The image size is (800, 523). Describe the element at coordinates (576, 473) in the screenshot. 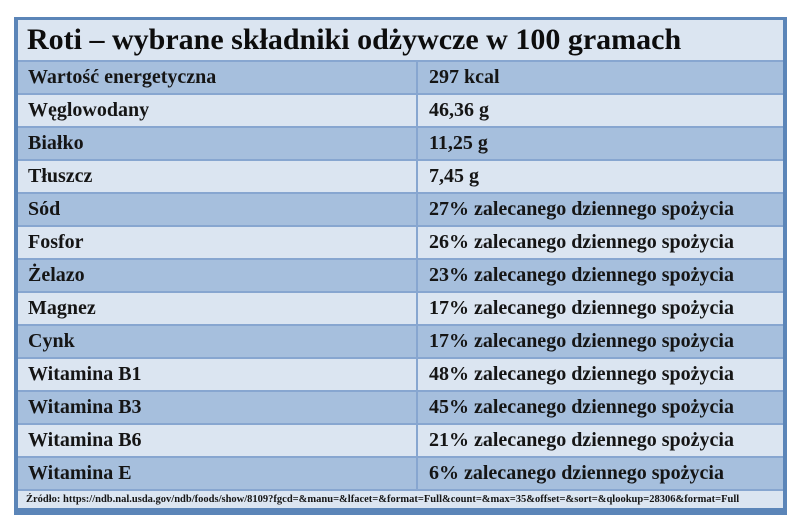

I see `nutrient-value: 6% zalecanego dziennego spożycia` at that location.